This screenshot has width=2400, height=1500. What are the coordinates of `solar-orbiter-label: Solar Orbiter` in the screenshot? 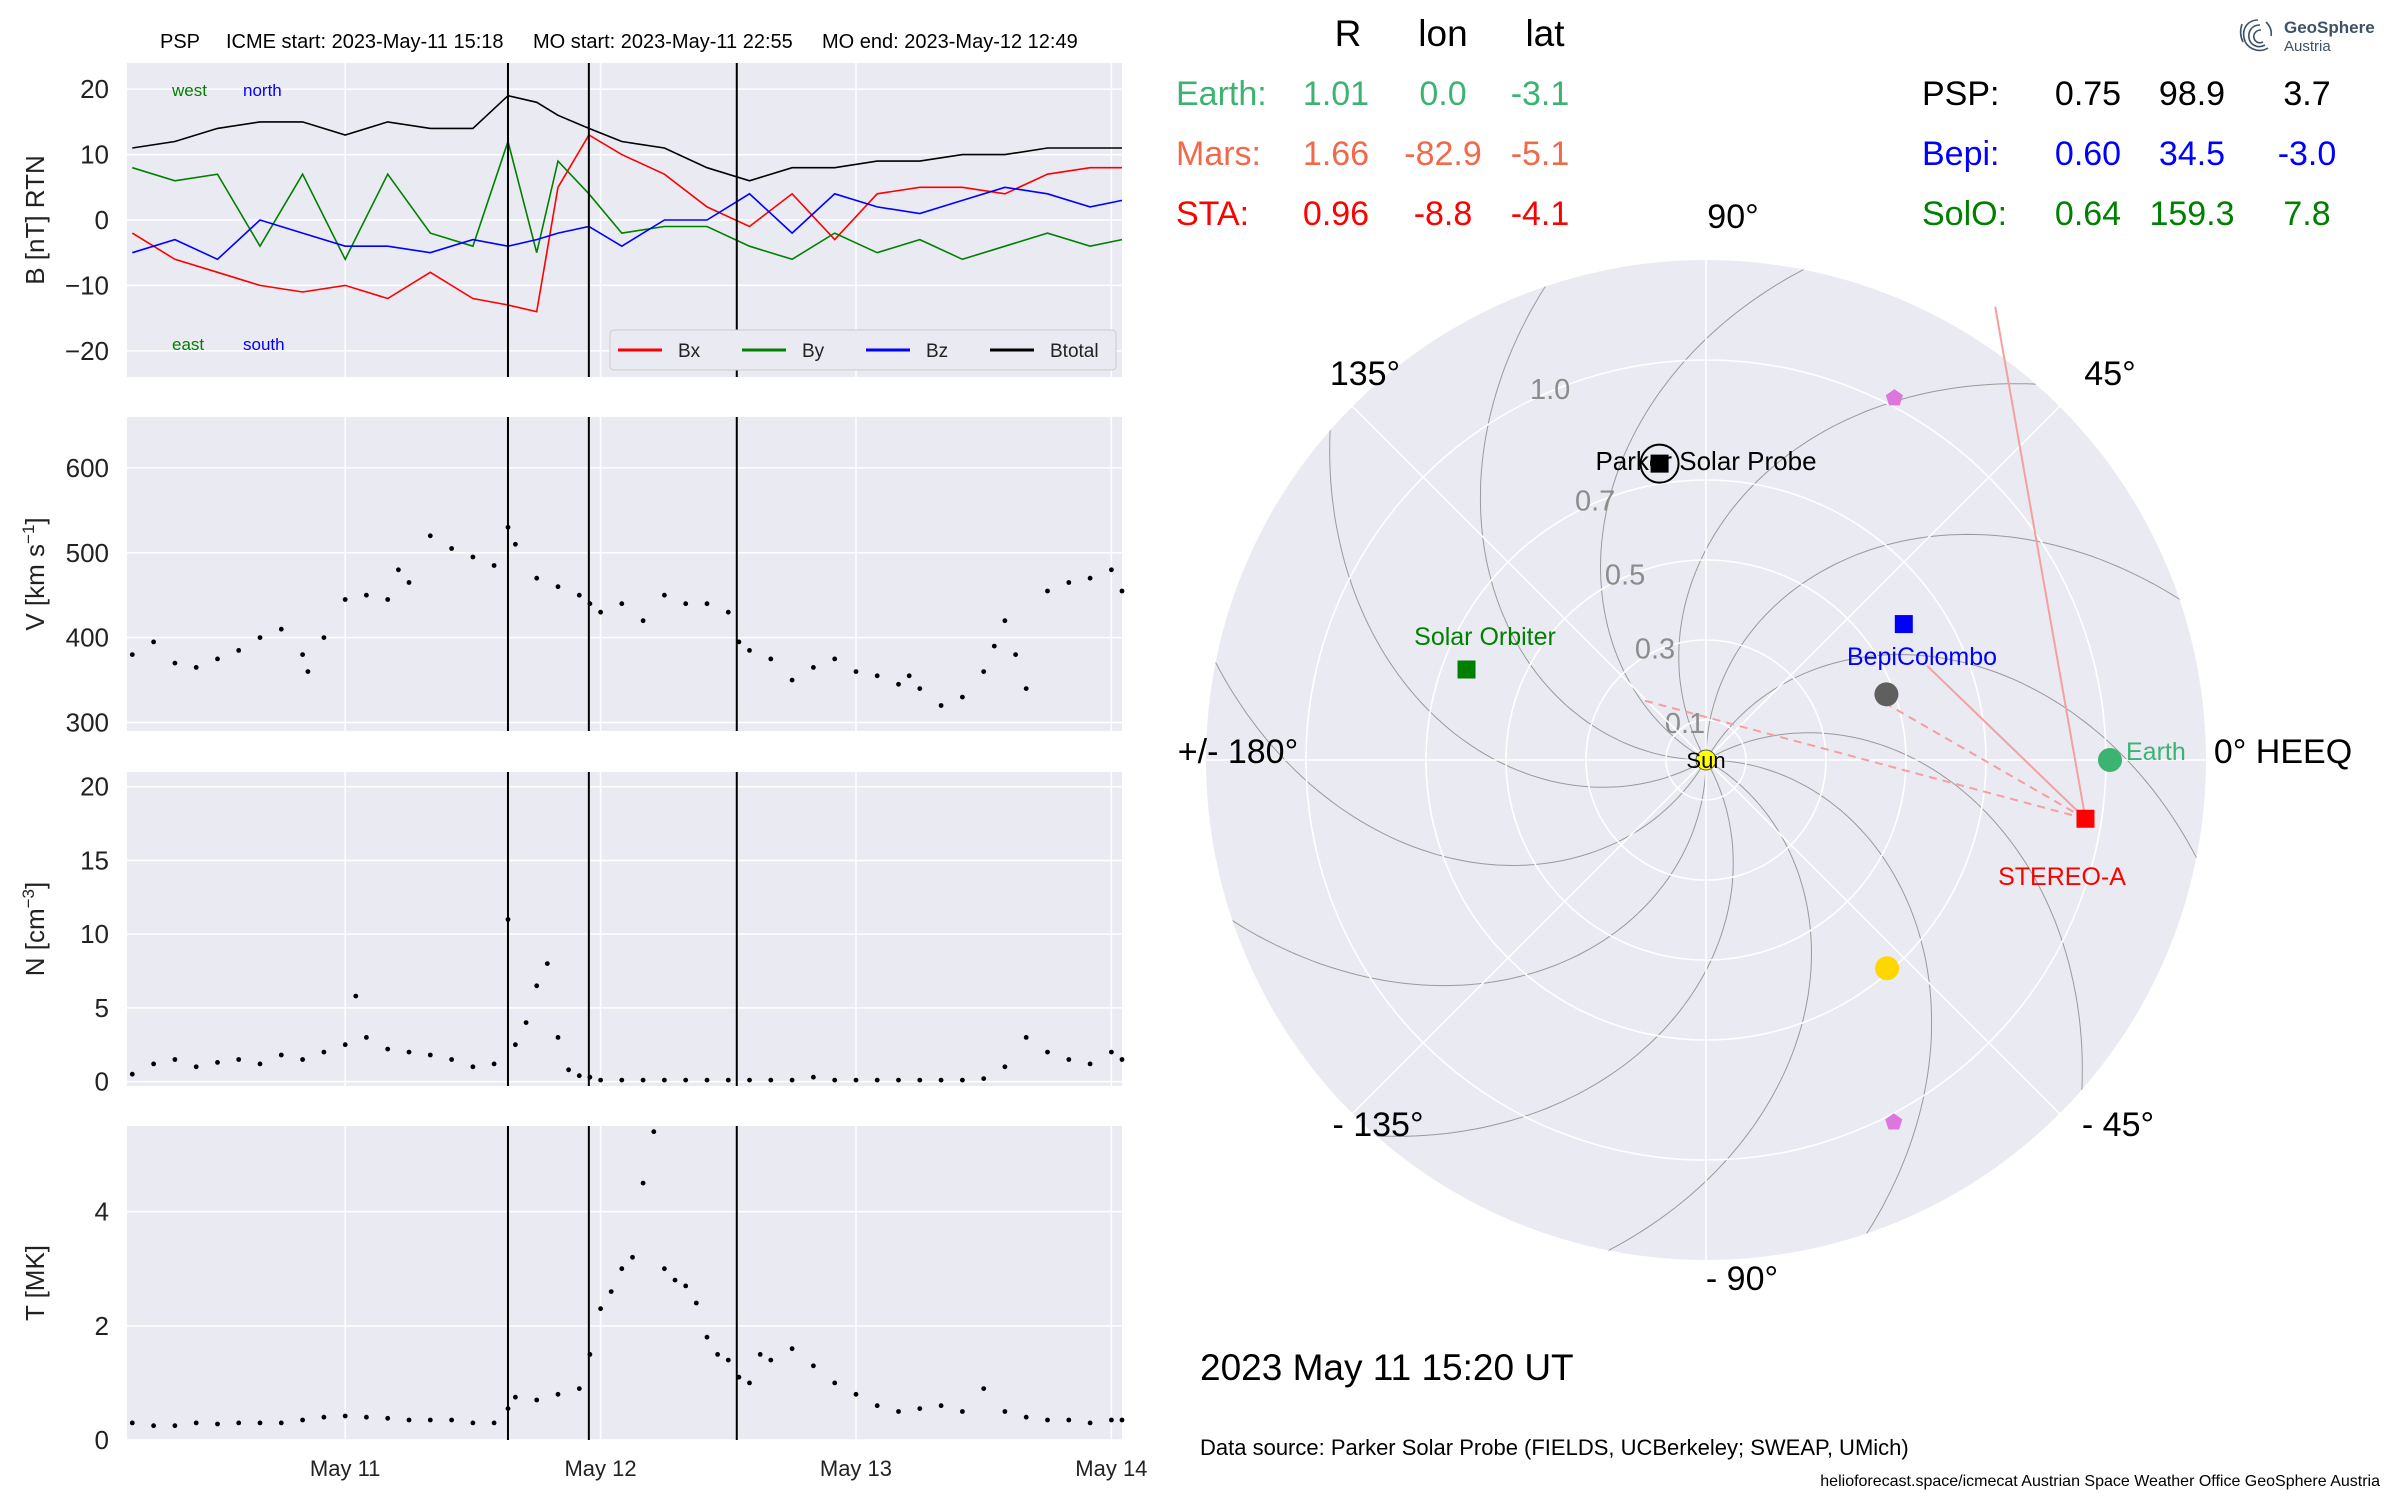 It's located at (1485, 637).